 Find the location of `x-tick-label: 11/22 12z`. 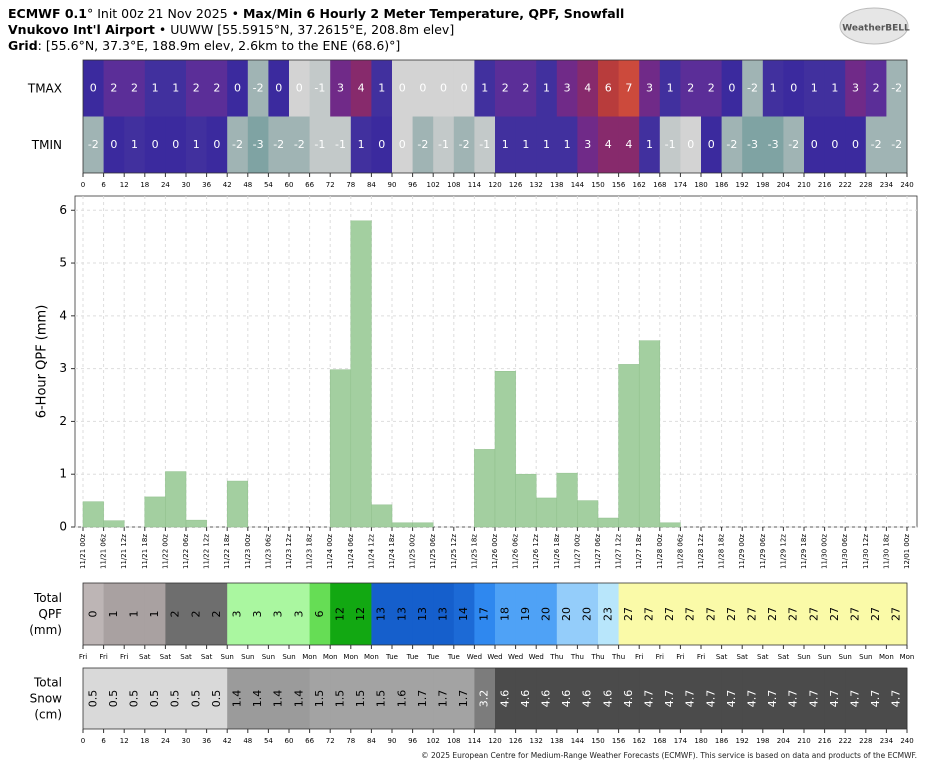

x-tick-label: 11/22 12z is located at coordinates (207, 551).